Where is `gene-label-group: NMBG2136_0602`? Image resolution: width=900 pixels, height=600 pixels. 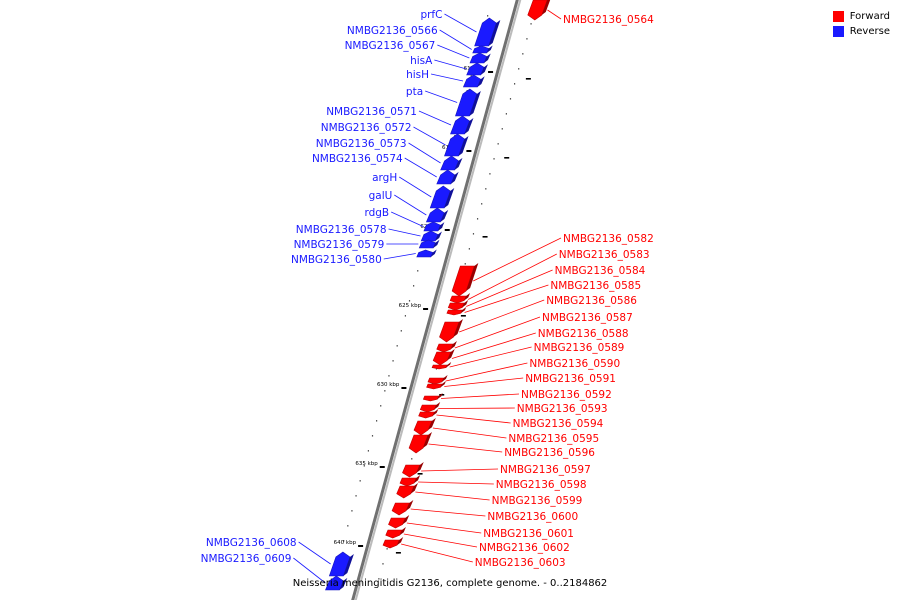
gene-label-group: NMBG2136_0602 is located at coordinates (486, 543).